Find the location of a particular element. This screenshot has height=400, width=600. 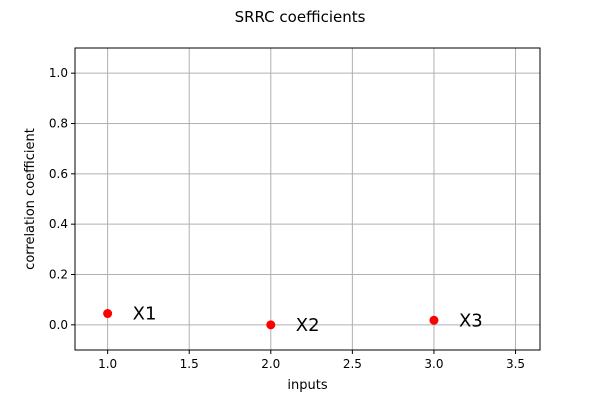

y-tick-label: 0.8 is located at coordinates (58, 124).